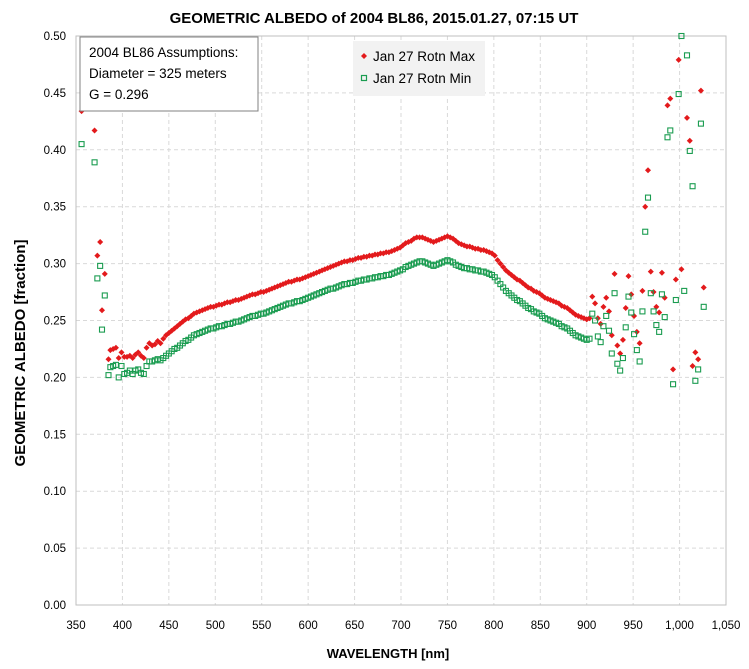 The width and height of the screenshot is (749, 669). Describe the element at coordinates (163, 52) in the screenshot. I see `assumptions-line-1: 2004 BL86 Assumptions:` at that location.